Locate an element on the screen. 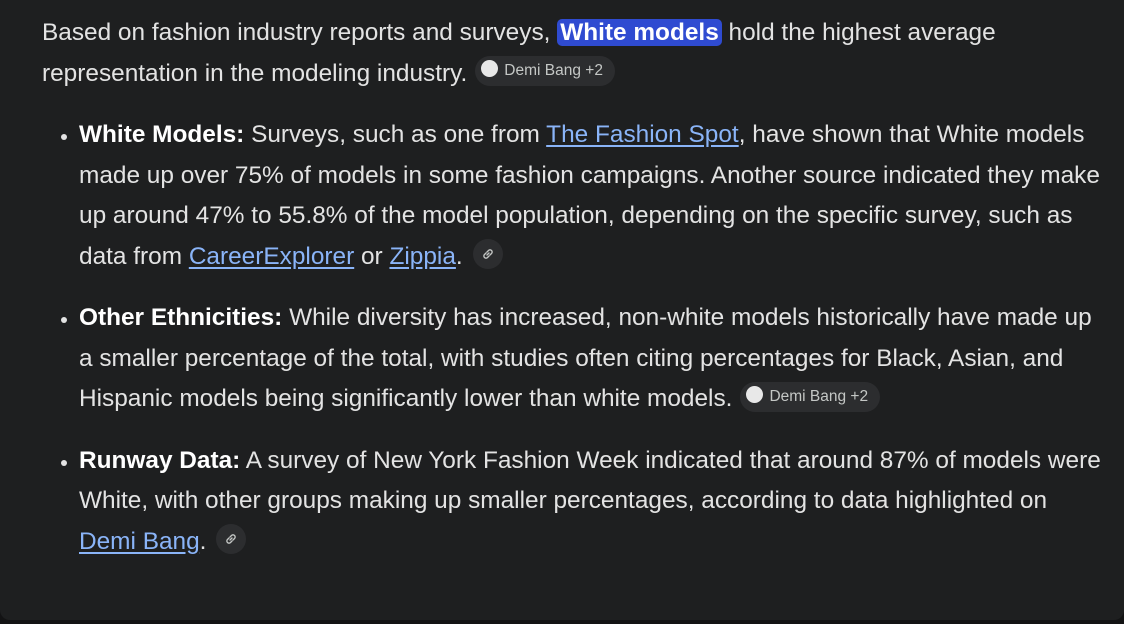 Image resolution: width=1124 pixels, height=624 pixels. link: CareerExplorer is located at coordinates (271, 256).